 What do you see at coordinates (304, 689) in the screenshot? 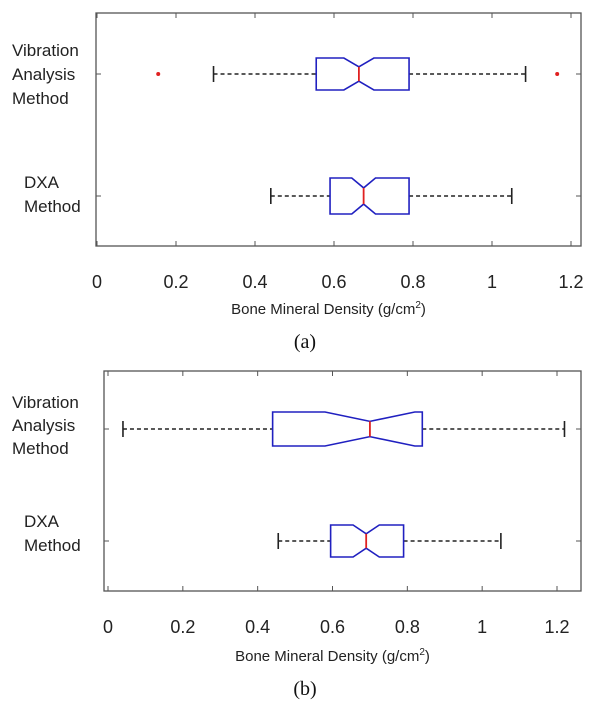
I see `figure-caption: (b)` at bounding box center [304, 689].